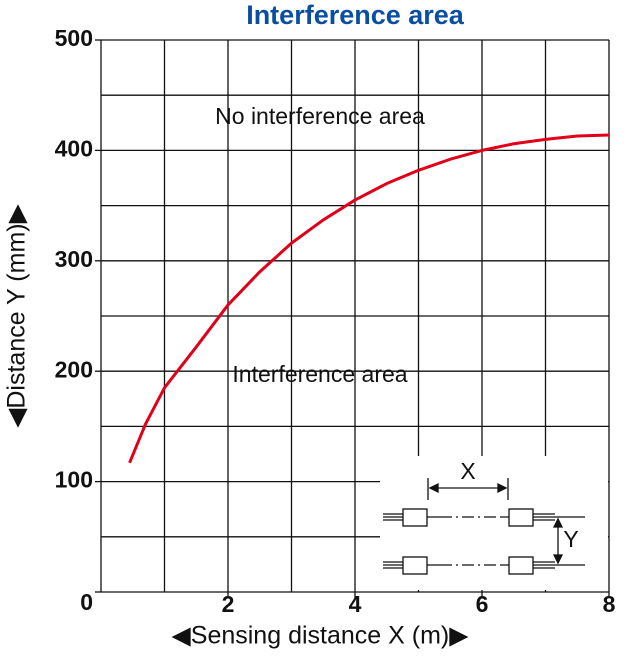 Image resolution: width=640 pixels, height=662 pixels. I want to click on inset-label: Y, so click(570, 539).